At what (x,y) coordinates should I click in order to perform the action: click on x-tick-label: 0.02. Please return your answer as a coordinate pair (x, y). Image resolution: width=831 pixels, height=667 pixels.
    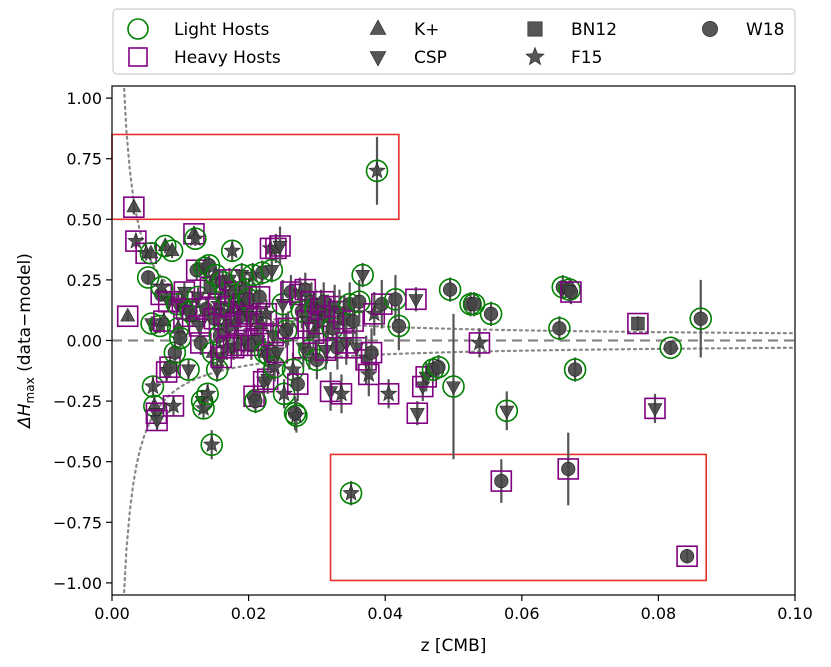
    Looking at the image, I should click on (249, 613).